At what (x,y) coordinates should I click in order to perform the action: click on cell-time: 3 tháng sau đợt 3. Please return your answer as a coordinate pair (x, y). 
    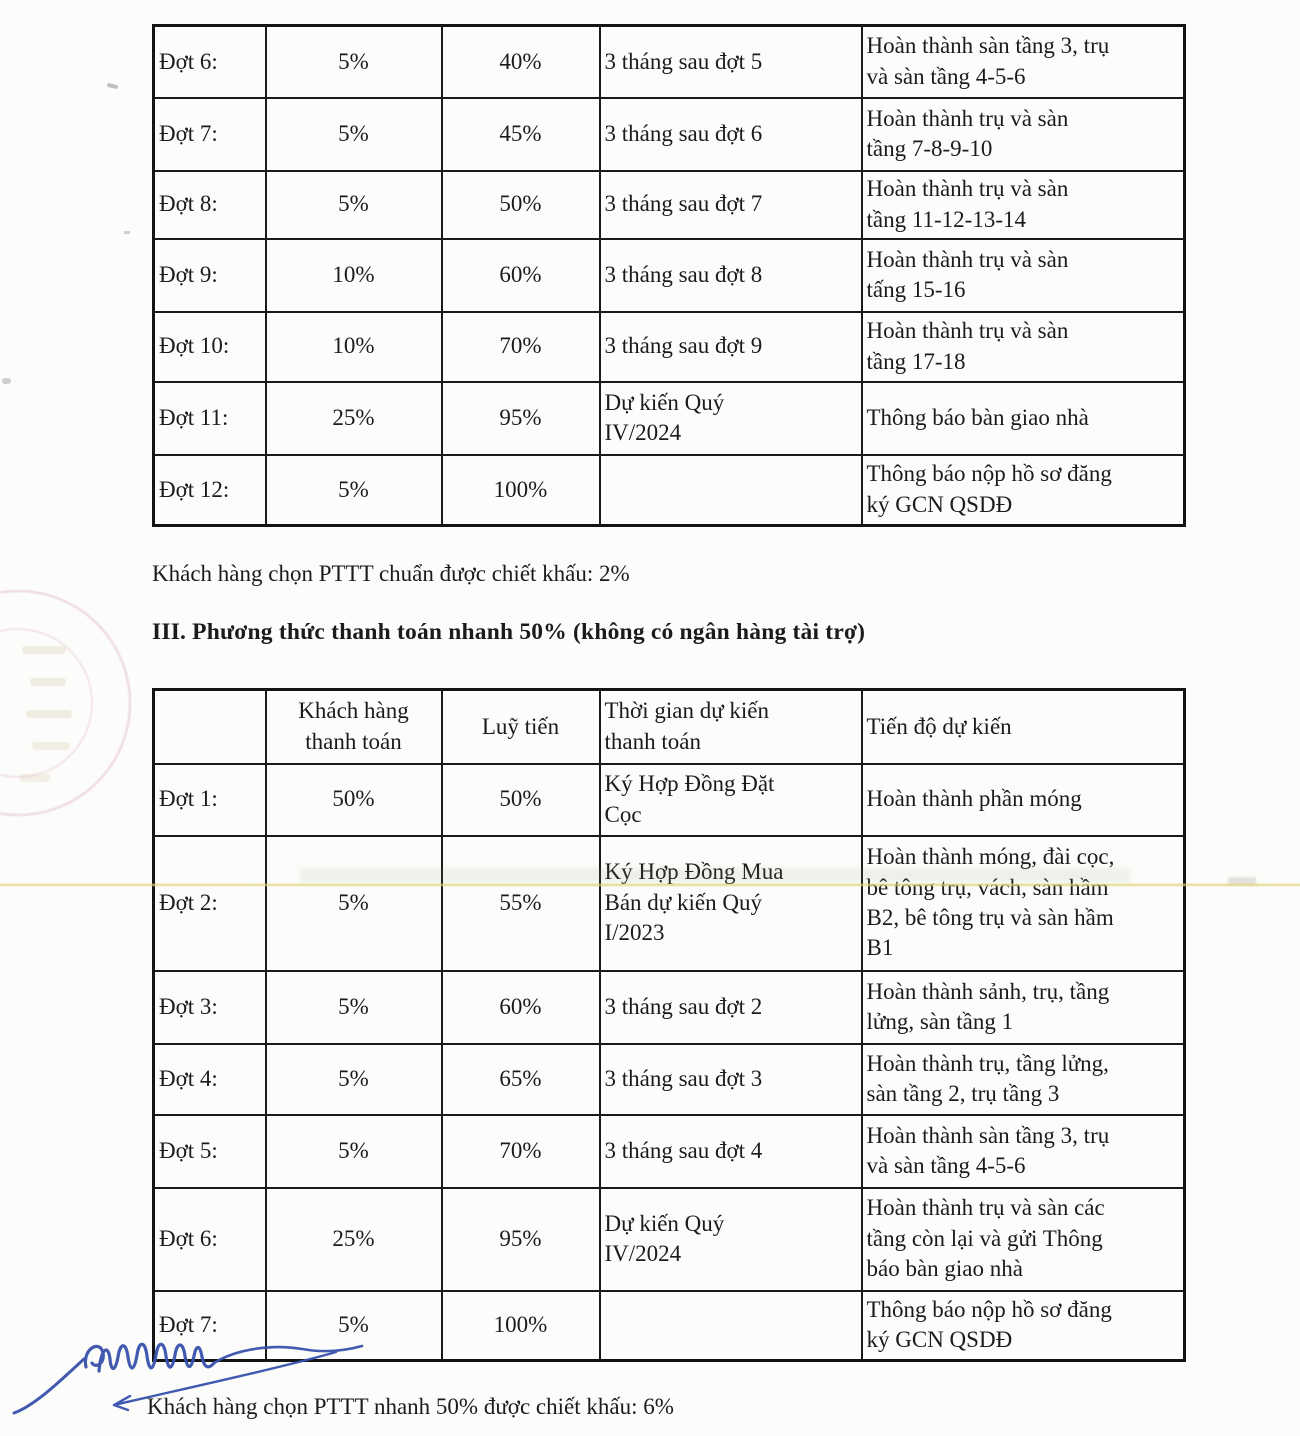
    Looking at the image, I should click on (730, 1079).